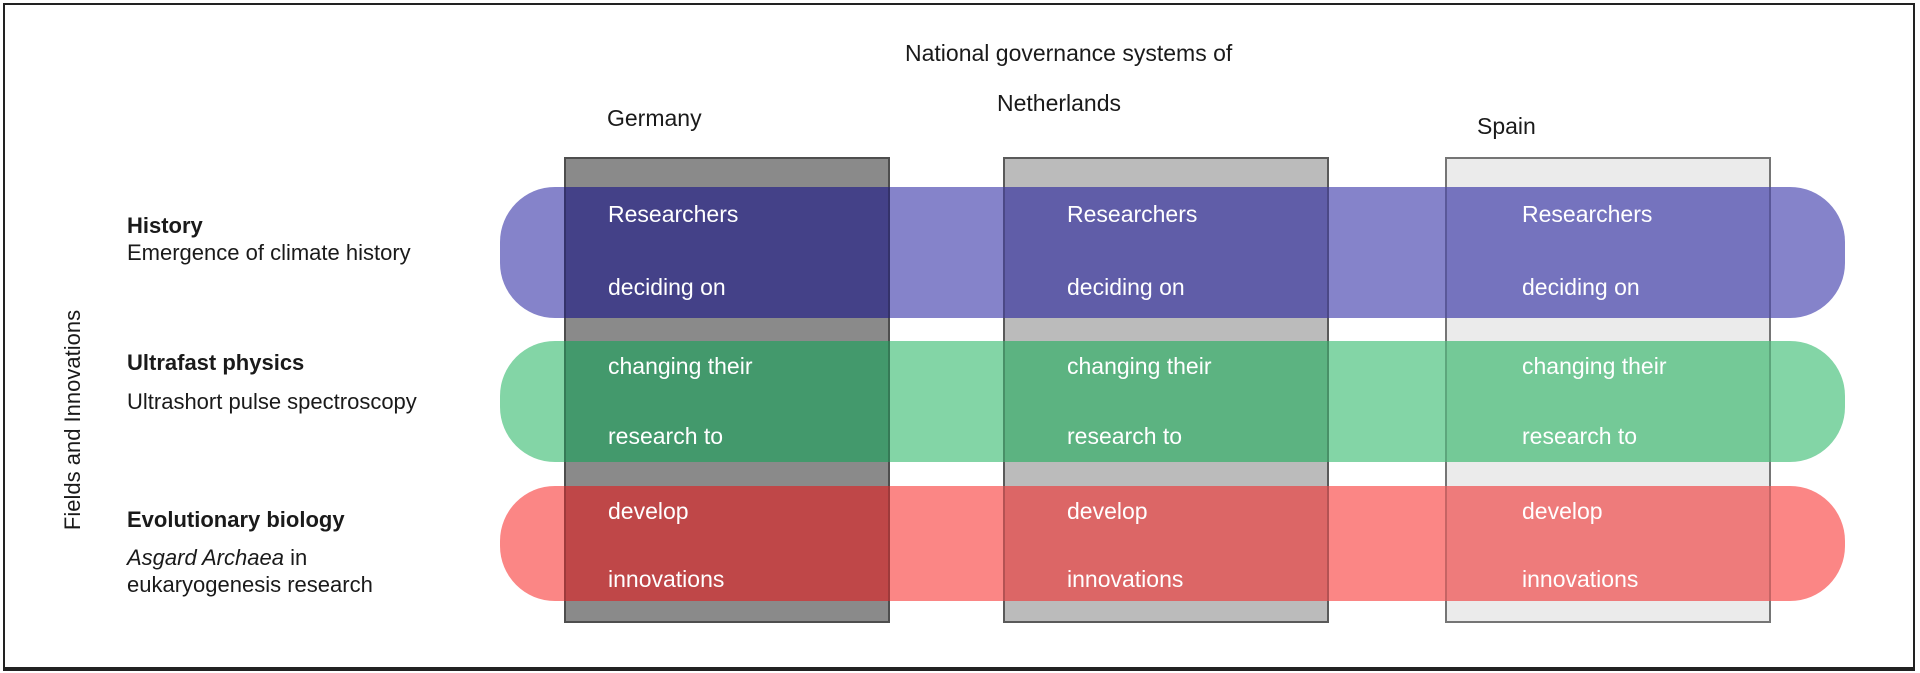 The height and width of the screenshot is (673, 1920). Describe the element at coordinates (272, 401) in the screenshot. I see `row-subtitle: Ultrashort pulse spectroscopy` at that location.